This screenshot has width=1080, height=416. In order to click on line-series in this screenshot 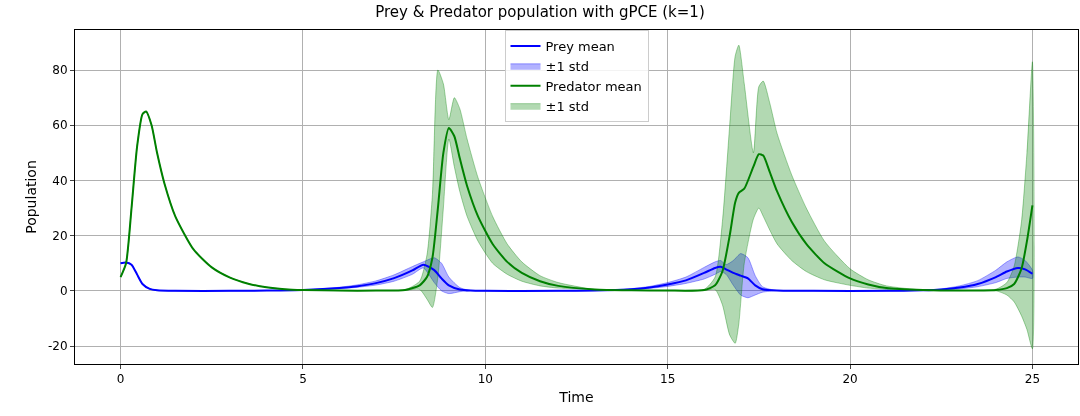, I will do `click(576, 276)`.